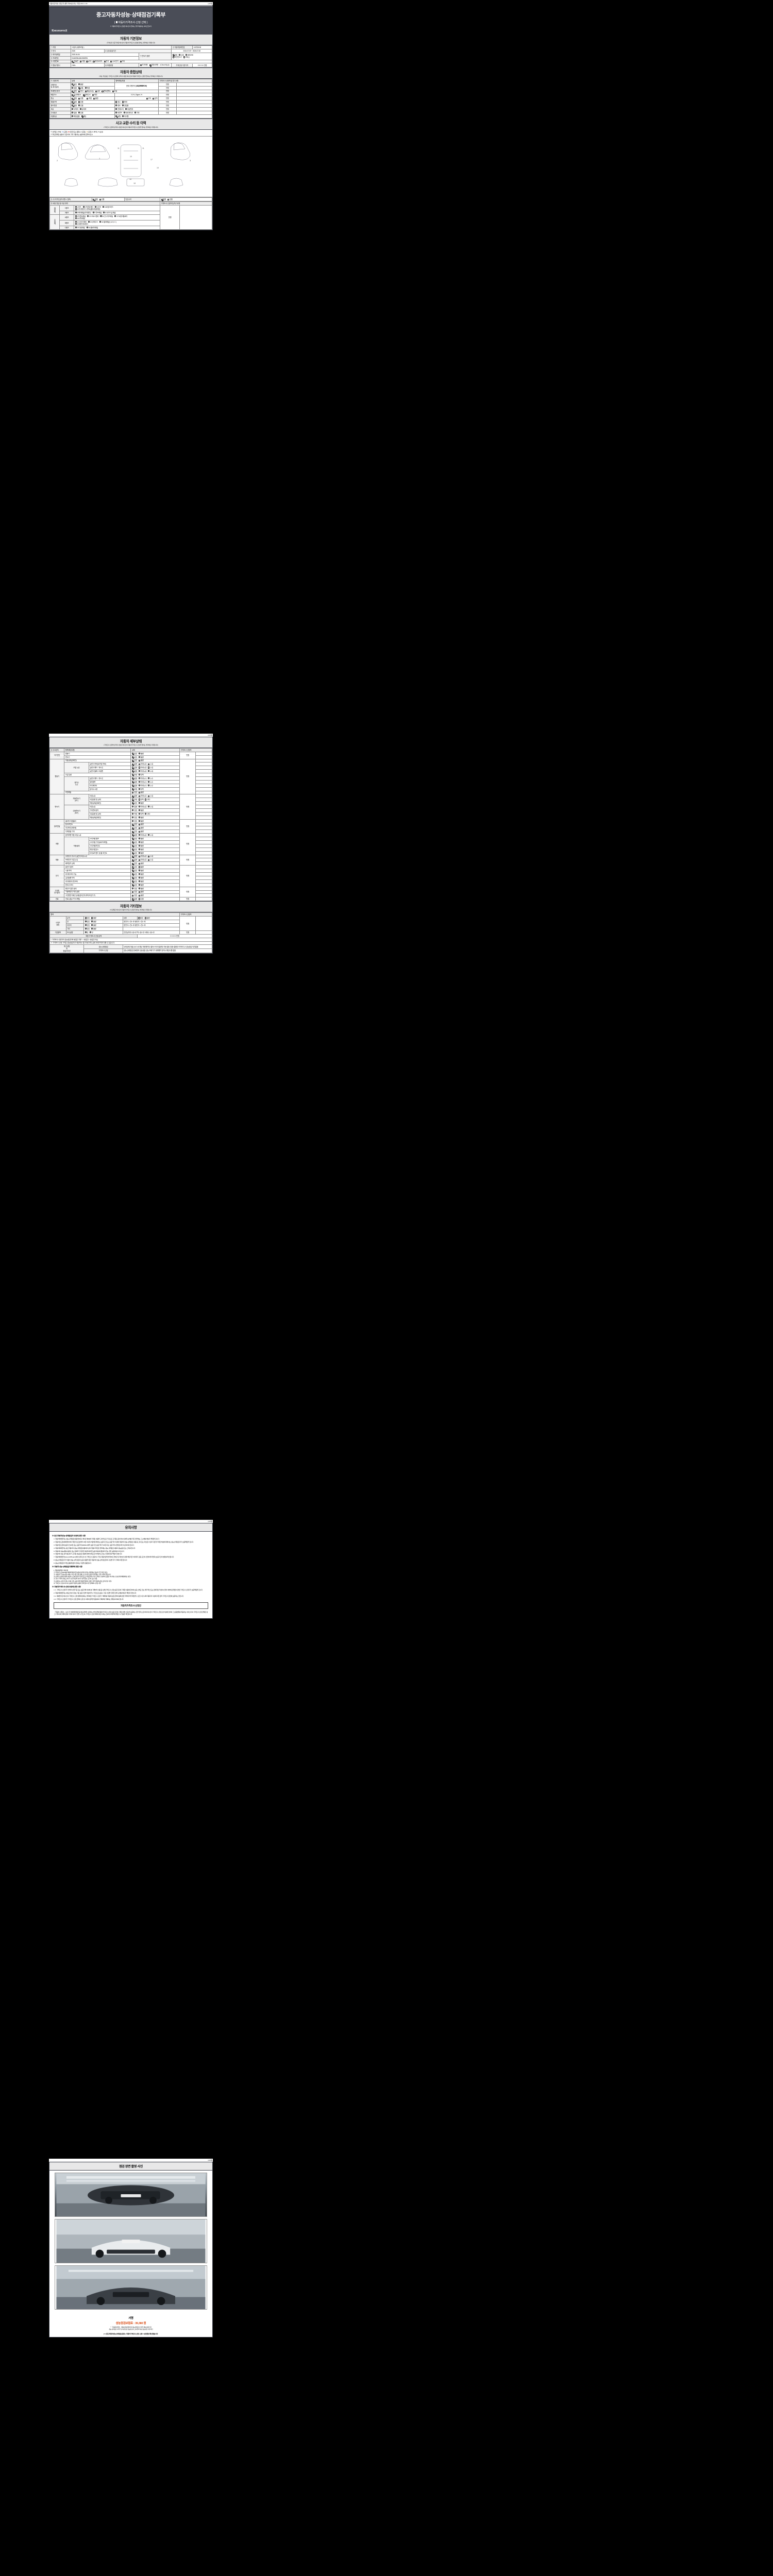  What do you see at coordinates (155, 789) in the screenshot?
I see `device-status-options: 적정 부족` at bounding box center [155, 789].